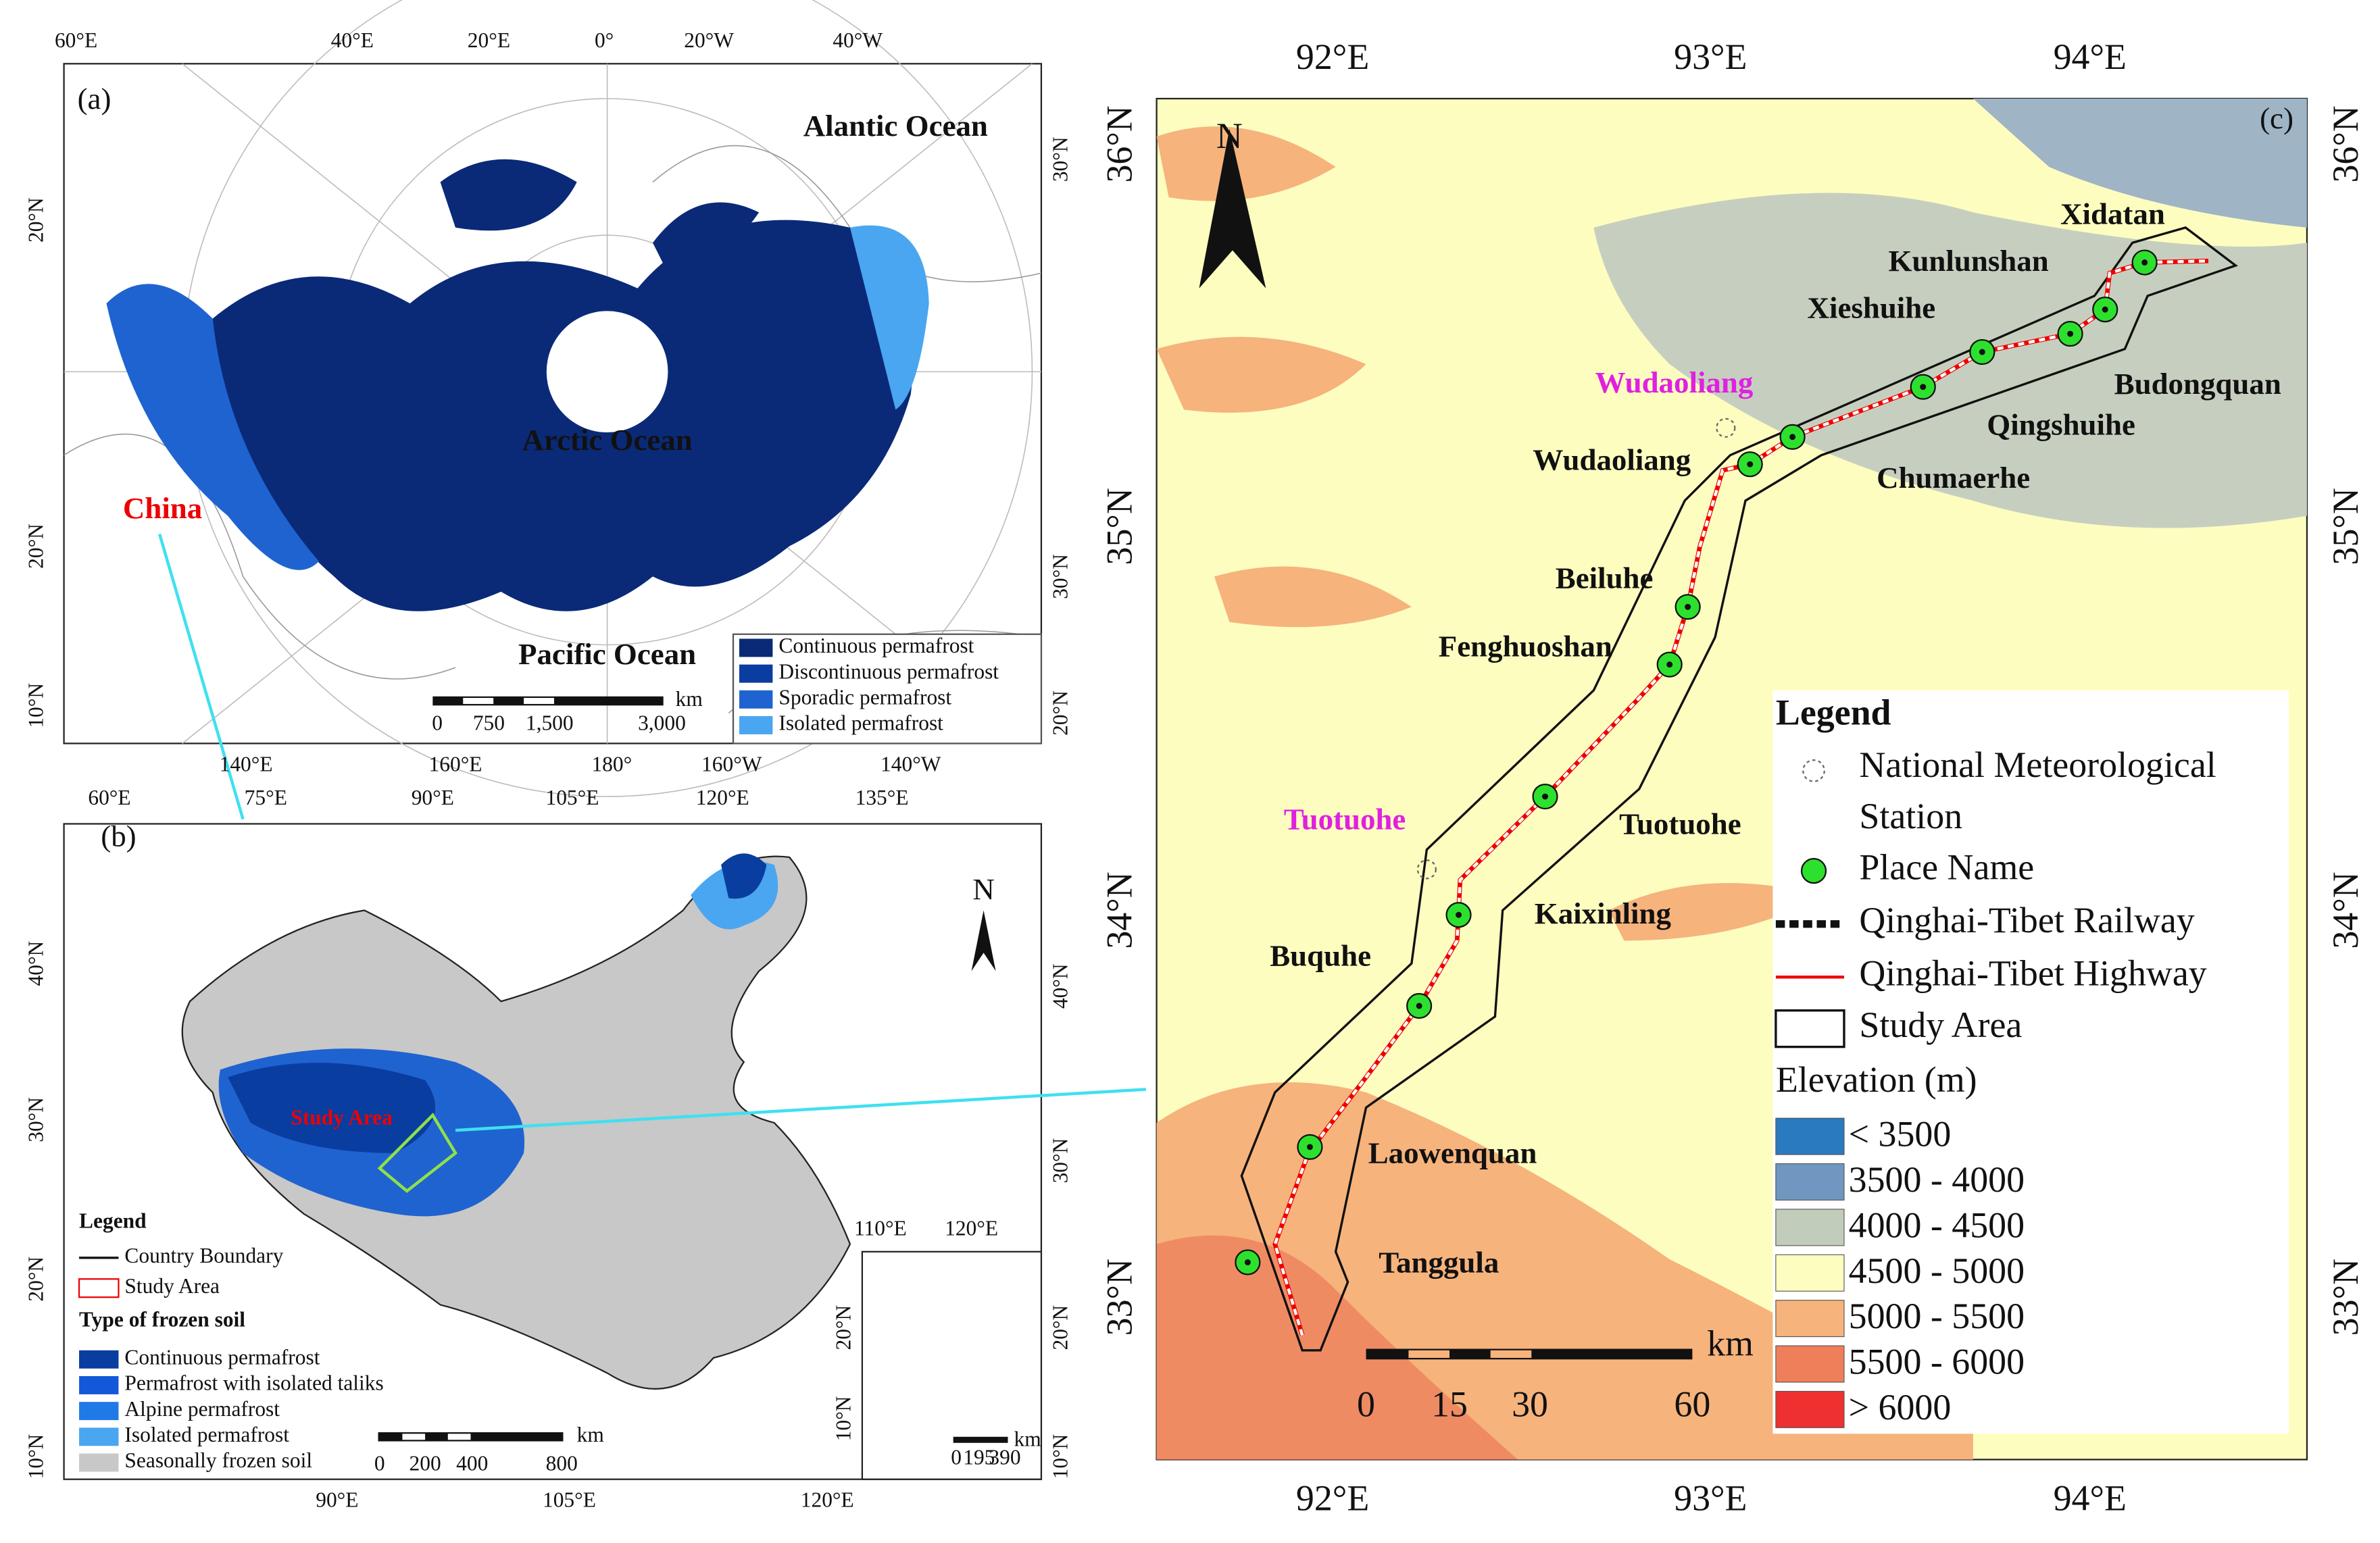 Image resolution: width=2380 pixels, height=1543 pixels. Describe the element at coordinates (709, 40) in the screenshot. I see `top-tick: 20°W` at that location.